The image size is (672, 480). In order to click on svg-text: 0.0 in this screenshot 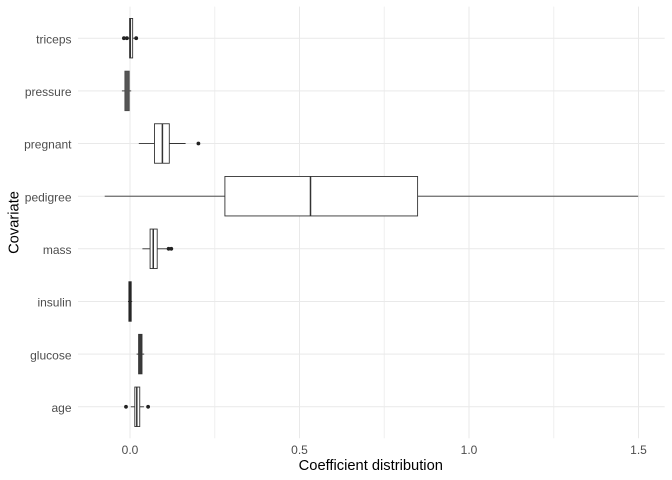, I will do `click(130, 450)`.